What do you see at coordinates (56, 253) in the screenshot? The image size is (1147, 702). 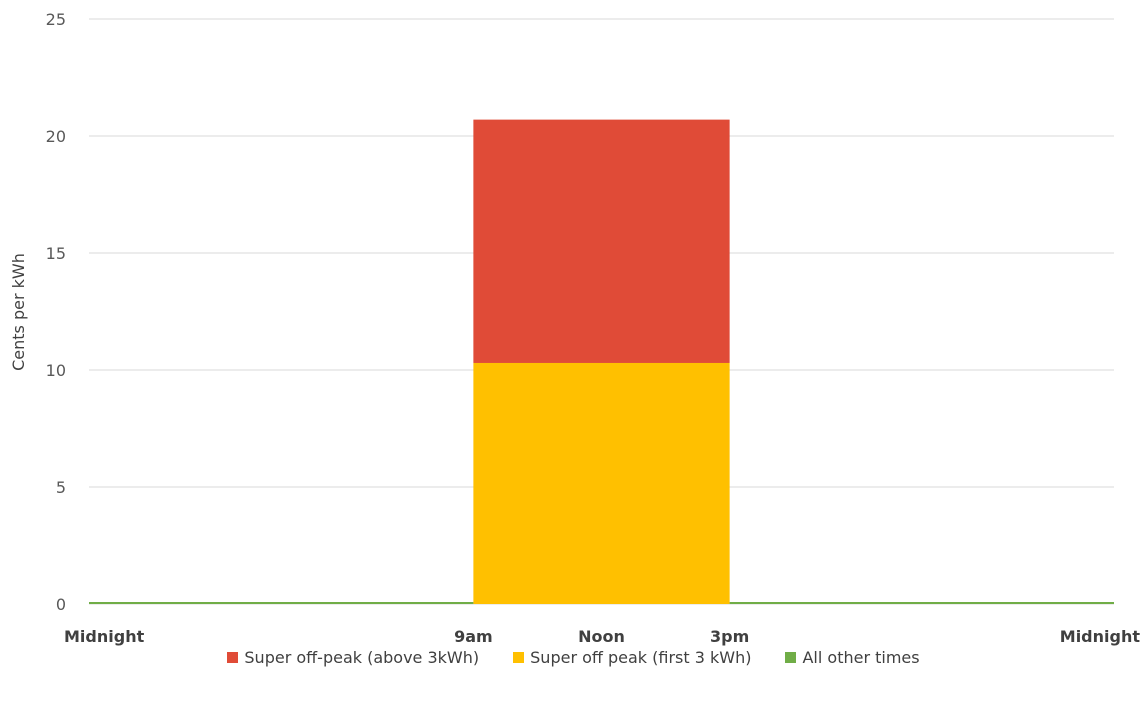 I see `y-tick-label: 15` at bounding box center [56, 253].